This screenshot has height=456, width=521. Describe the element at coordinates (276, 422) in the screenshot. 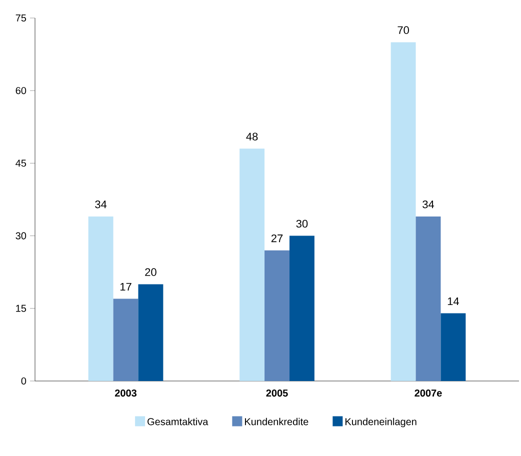

I see `legend-label: Kundenkredite` at that location.